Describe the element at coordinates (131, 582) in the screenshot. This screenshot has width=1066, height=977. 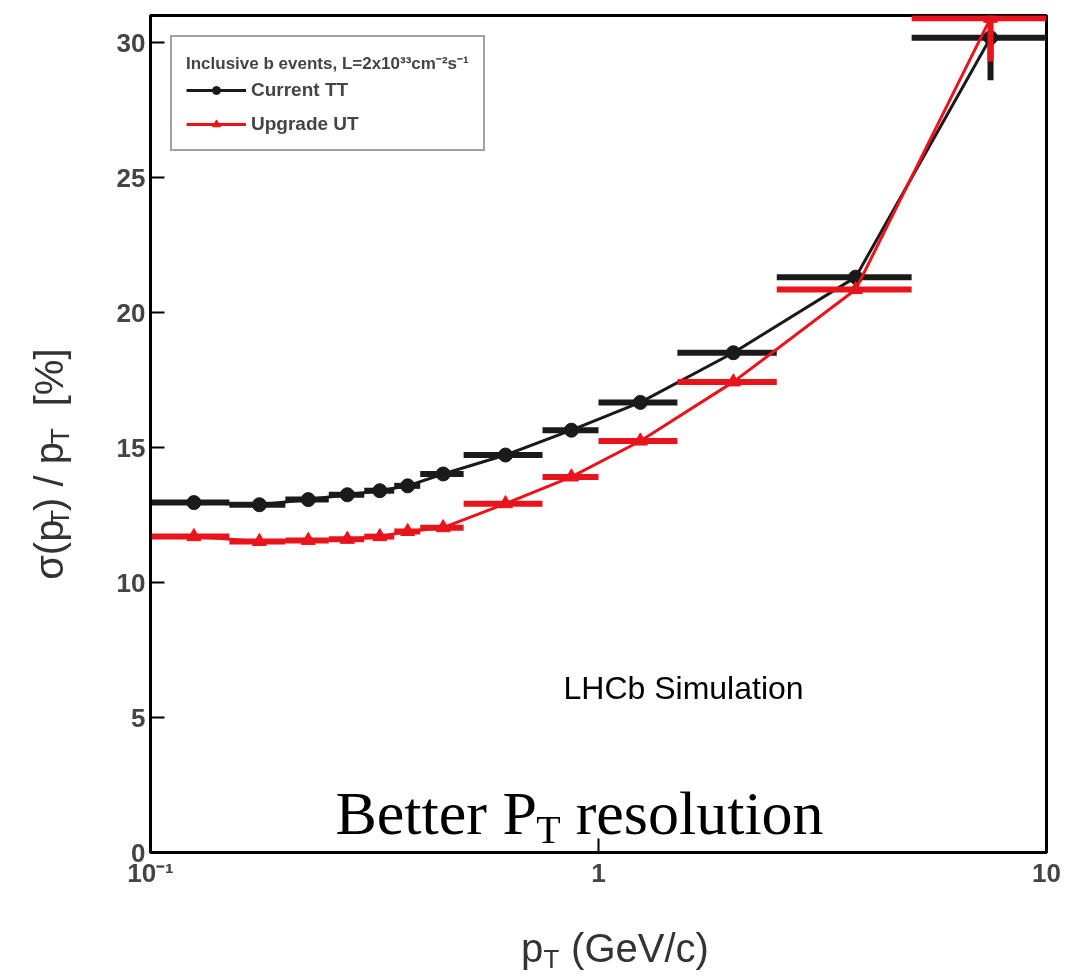
I see `y-tick-label: 10` at that location.